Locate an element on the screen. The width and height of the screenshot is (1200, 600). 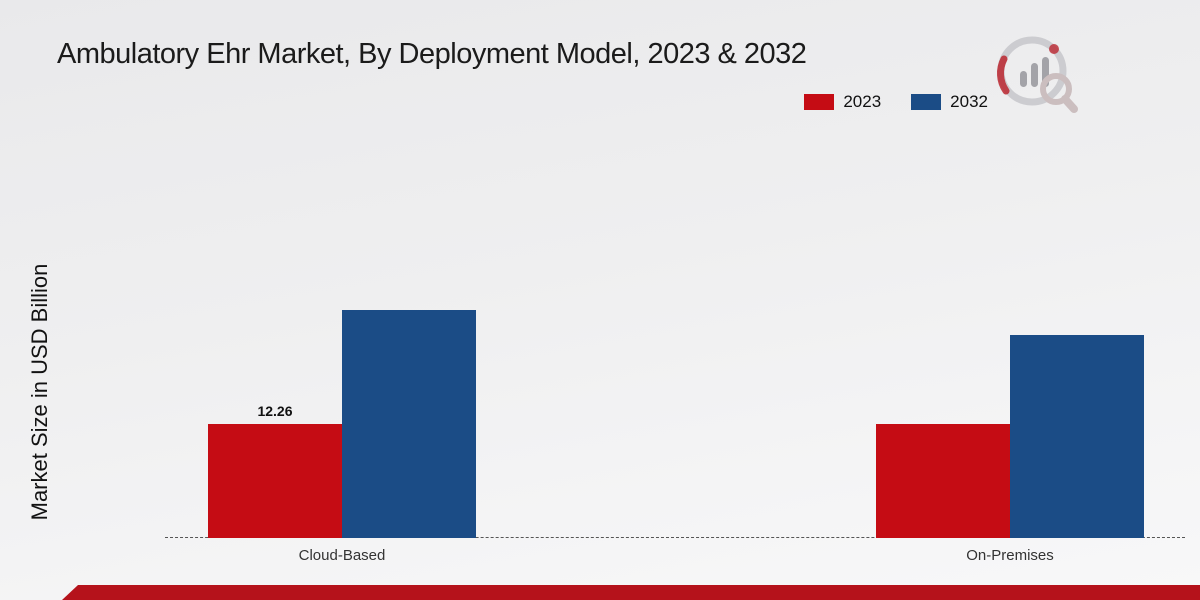
bar-value-label: 12.26 is located at coordinates (275, 411).